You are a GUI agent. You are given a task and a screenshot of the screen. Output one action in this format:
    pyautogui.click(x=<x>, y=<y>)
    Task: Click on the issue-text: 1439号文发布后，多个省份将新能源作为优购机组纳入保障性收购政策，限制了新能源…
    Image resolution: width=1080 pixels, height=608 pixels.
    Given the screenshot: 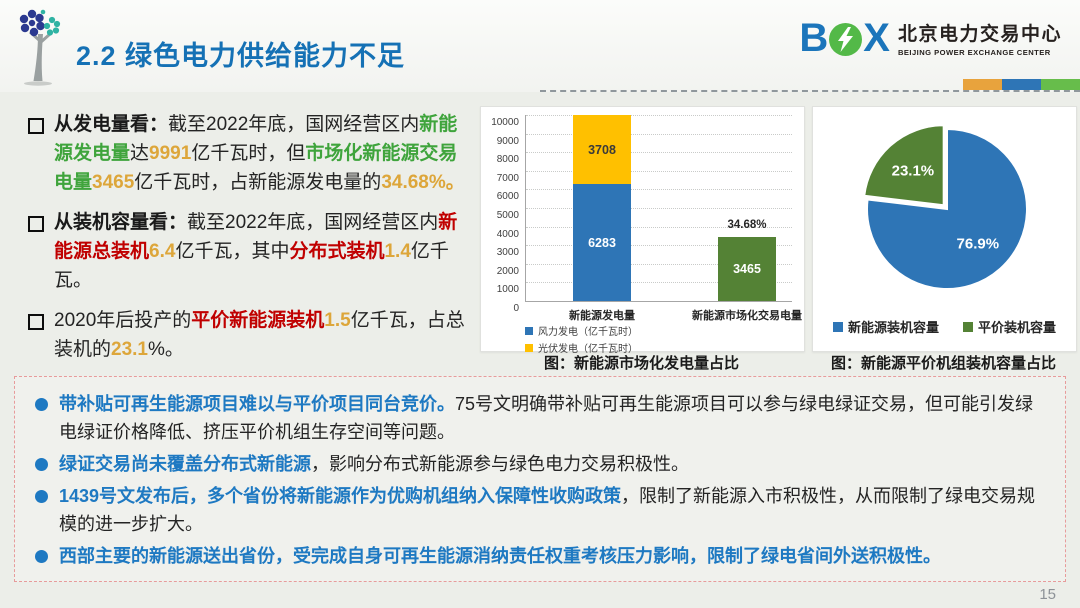 What is the action you would take?
    pyautogui.click(x=547, y=510)
    